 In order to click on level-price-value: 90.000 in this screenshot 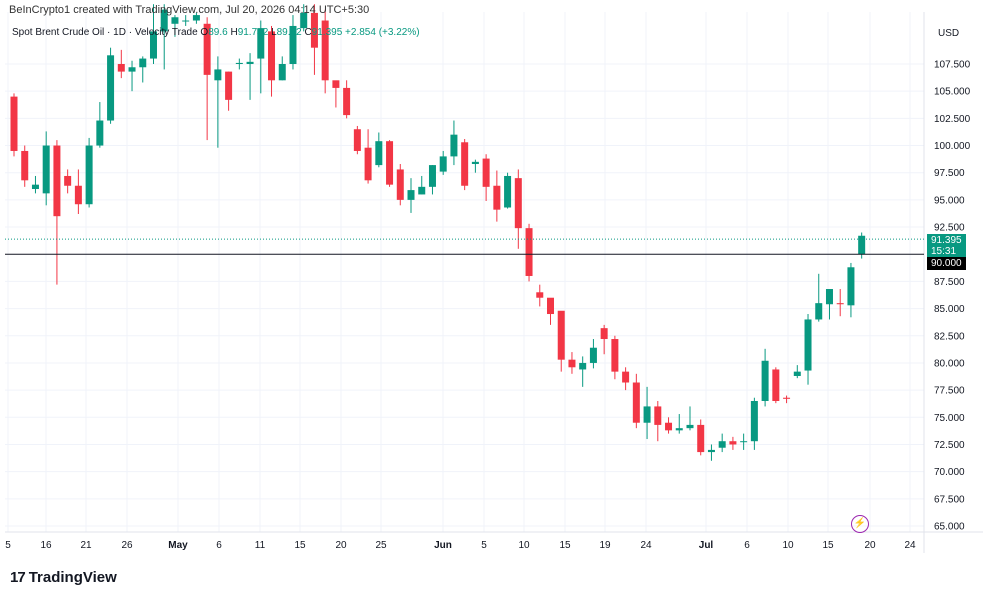, I will do `click(946, 263)`.